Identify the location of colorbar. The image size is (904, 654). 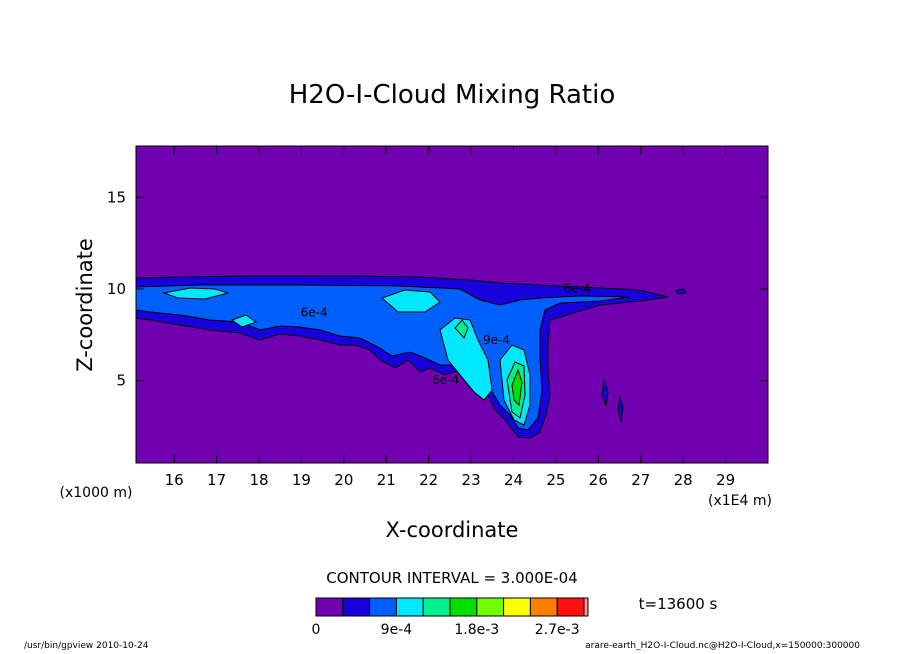
(452, 607).